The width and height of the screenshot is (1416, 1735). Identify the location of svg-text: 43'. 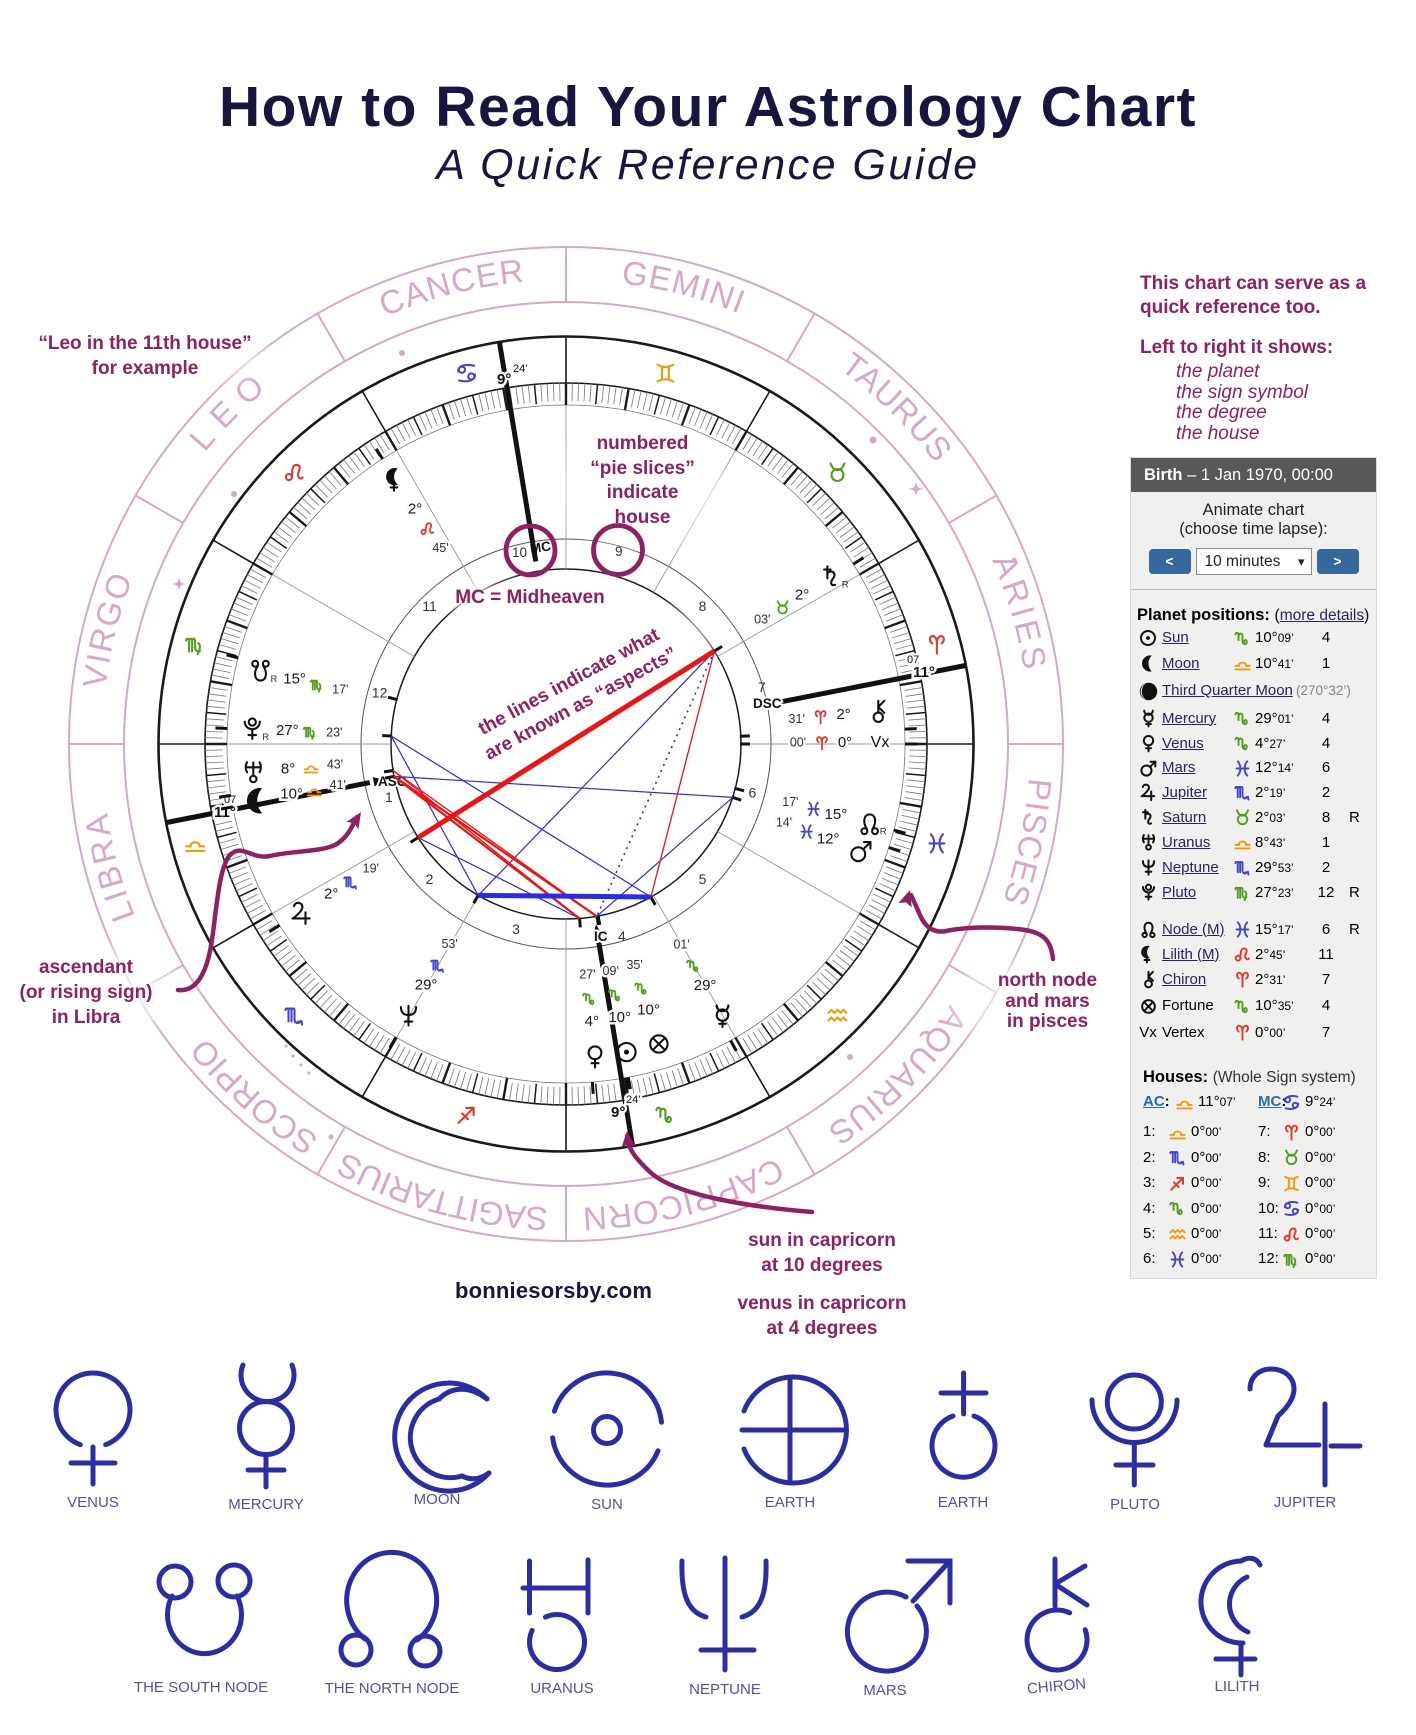
(335, 764).